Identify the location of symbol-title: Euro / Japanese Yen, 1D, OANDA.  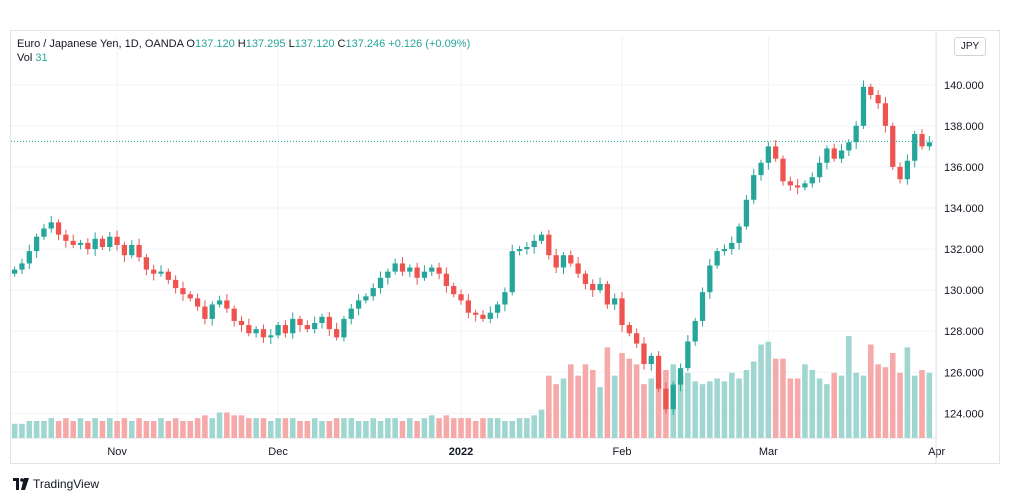
(100, 44).